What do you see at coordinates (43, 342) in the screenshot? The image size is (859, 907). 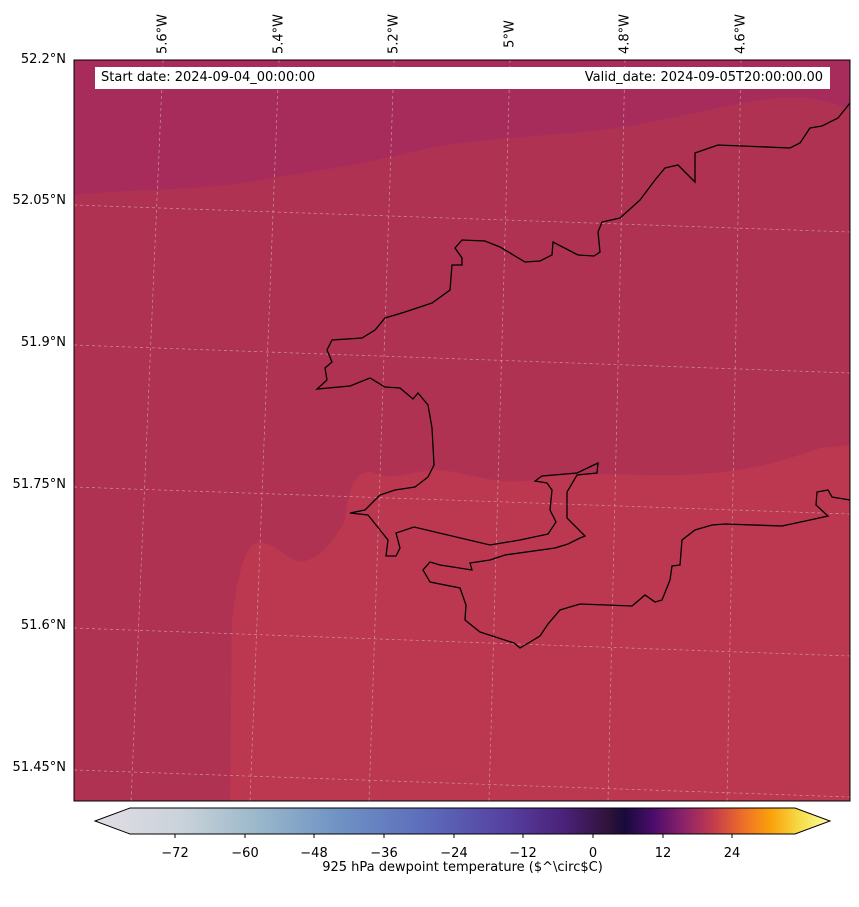 I see `lat-label-51-9n: 51.9°N` at bounding box center [43, 342].